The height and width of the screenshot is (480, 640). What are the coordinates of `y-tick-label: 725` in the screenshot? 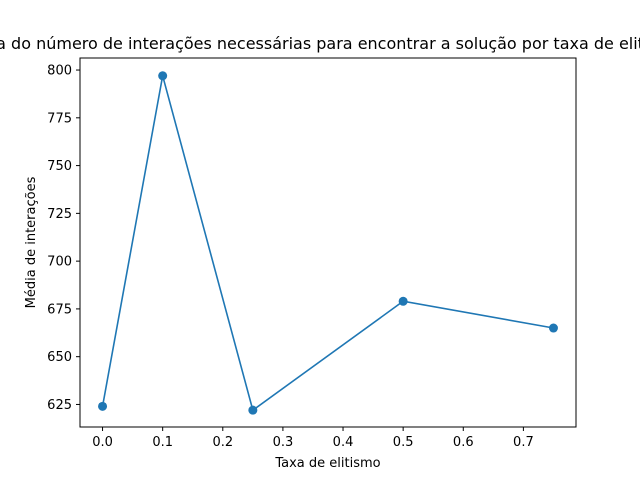 It's located at (59, 214).